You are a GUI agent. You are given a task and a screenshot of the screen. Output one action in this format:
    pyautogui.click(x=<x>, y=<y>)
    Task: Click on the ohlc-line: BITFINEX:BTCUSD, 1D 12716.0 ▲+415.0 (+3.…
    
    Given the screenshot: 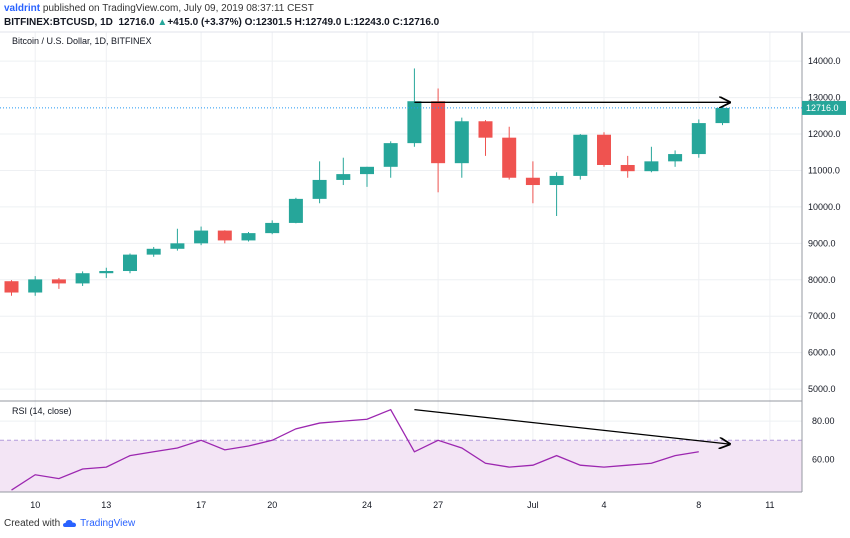 What is the action you would take?
    pyautogui.click(x=221, y=22)
    